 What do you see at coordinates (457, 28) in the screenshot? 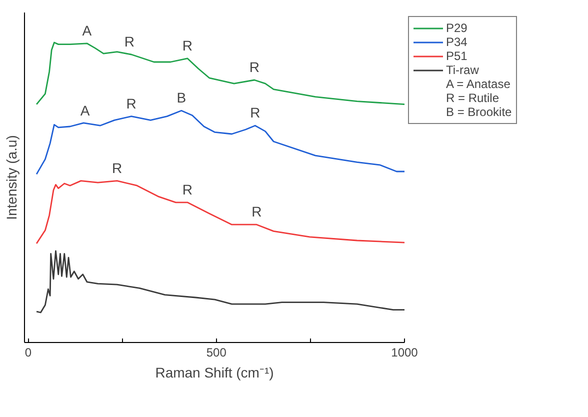
I see `legend-label: P29` at bounding box center [457, 28].